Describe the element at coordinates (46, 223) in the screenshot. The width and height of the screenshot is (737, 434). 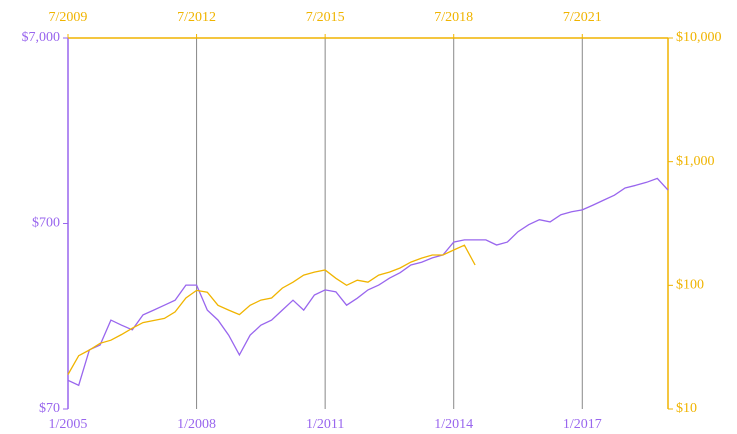
I see `y-tick-label: $700` at that location.